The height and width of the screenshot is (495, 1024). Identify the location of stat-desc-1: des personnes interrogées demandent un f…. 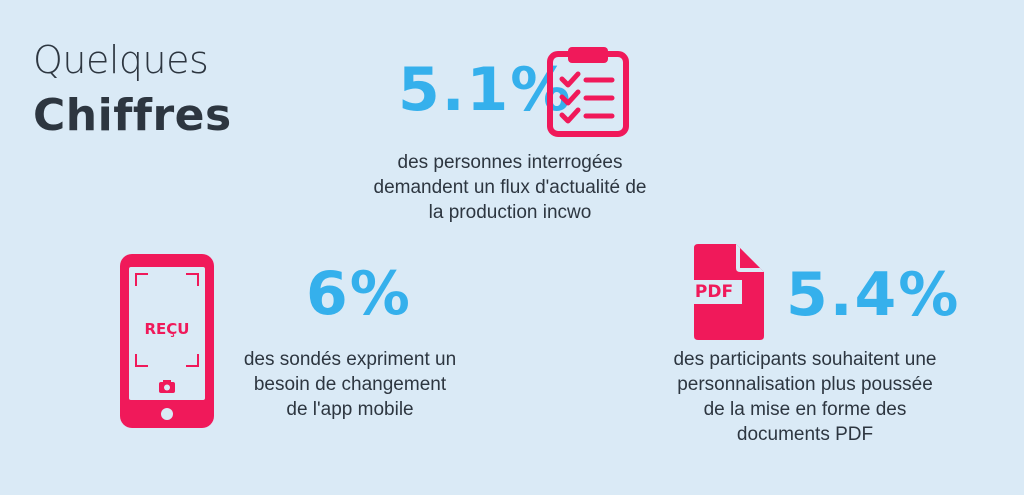
(510, 187).